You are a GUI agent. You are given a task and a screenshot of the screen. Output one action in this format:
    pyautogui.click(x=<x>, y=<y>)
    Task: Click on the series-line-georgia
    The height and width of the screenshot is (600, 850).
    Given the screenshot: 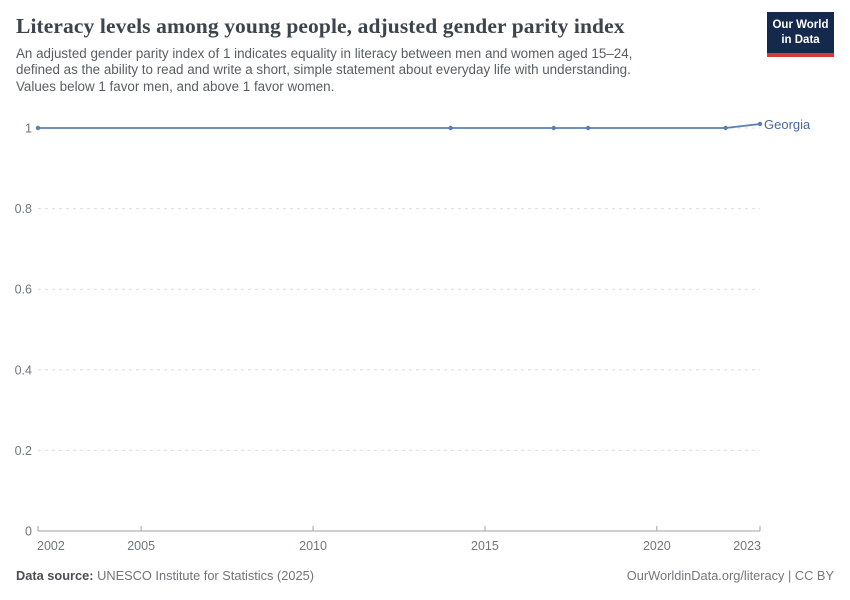 What is the action you would take?
    pyautogui.click(x=399, y=126)
    